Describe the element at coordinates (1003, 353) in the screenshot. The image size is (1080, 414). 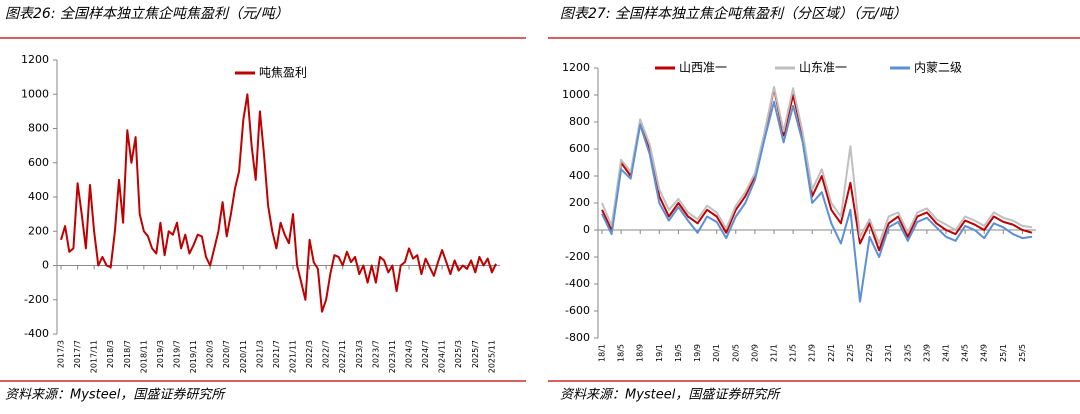
I see `x-tick-label: 25/1` at that location.